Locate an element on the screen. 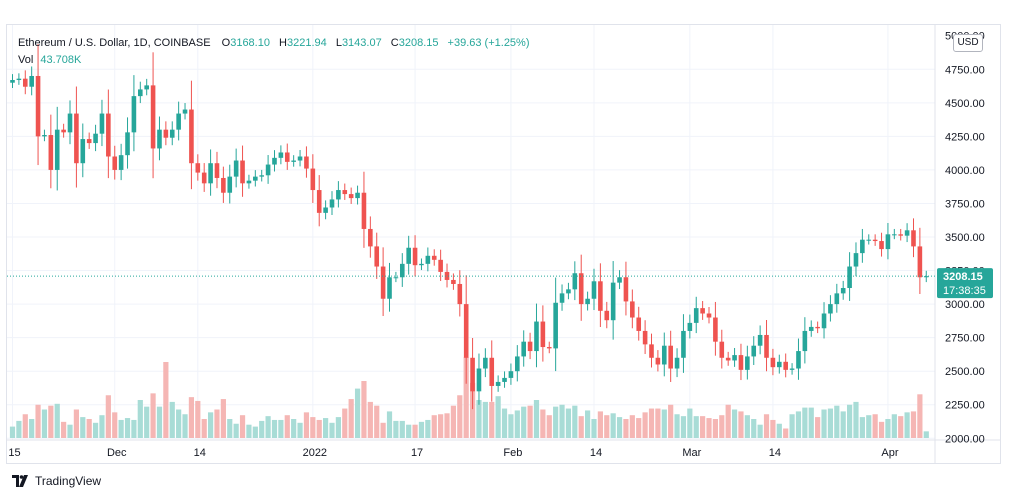  price-tick-label: 4000.00 is located at coordinates (965, 171).